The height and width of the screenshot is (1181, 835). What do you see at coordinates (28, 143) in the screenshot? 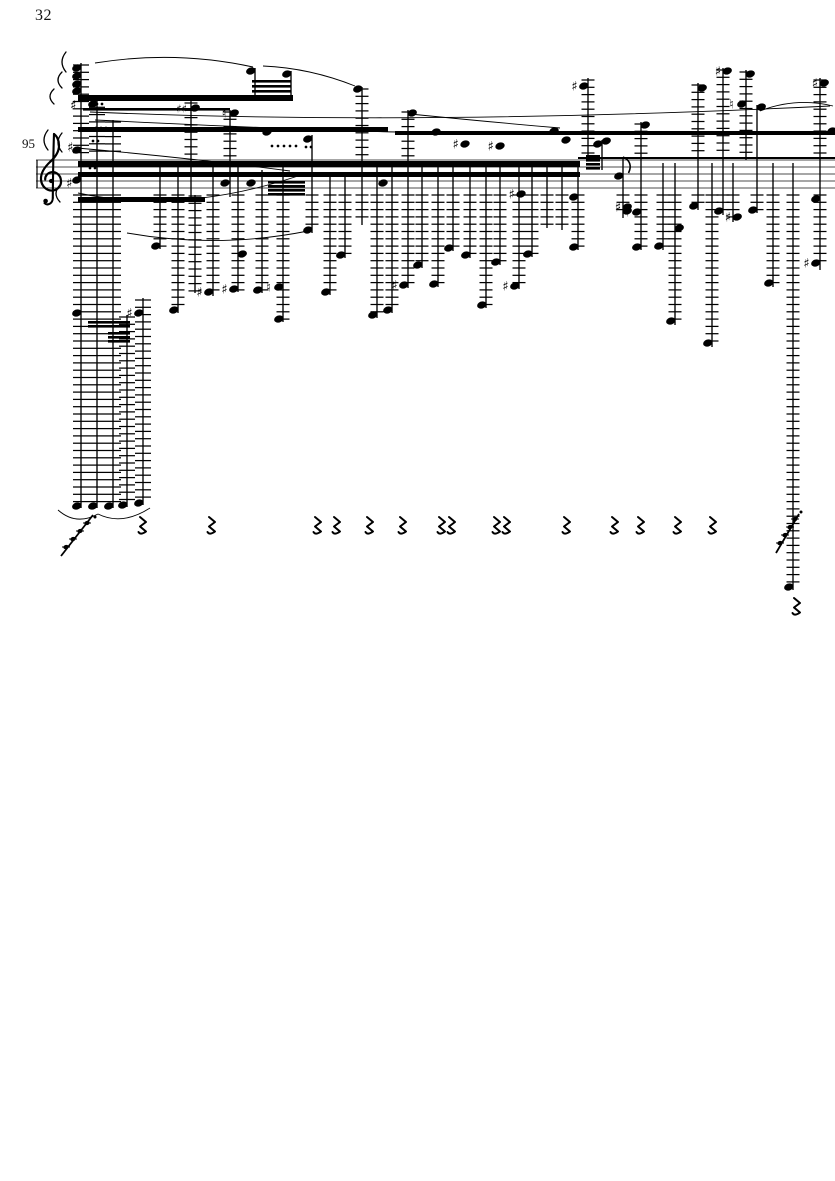
I see `measure-number: 95` at bounding box center [28, 143].